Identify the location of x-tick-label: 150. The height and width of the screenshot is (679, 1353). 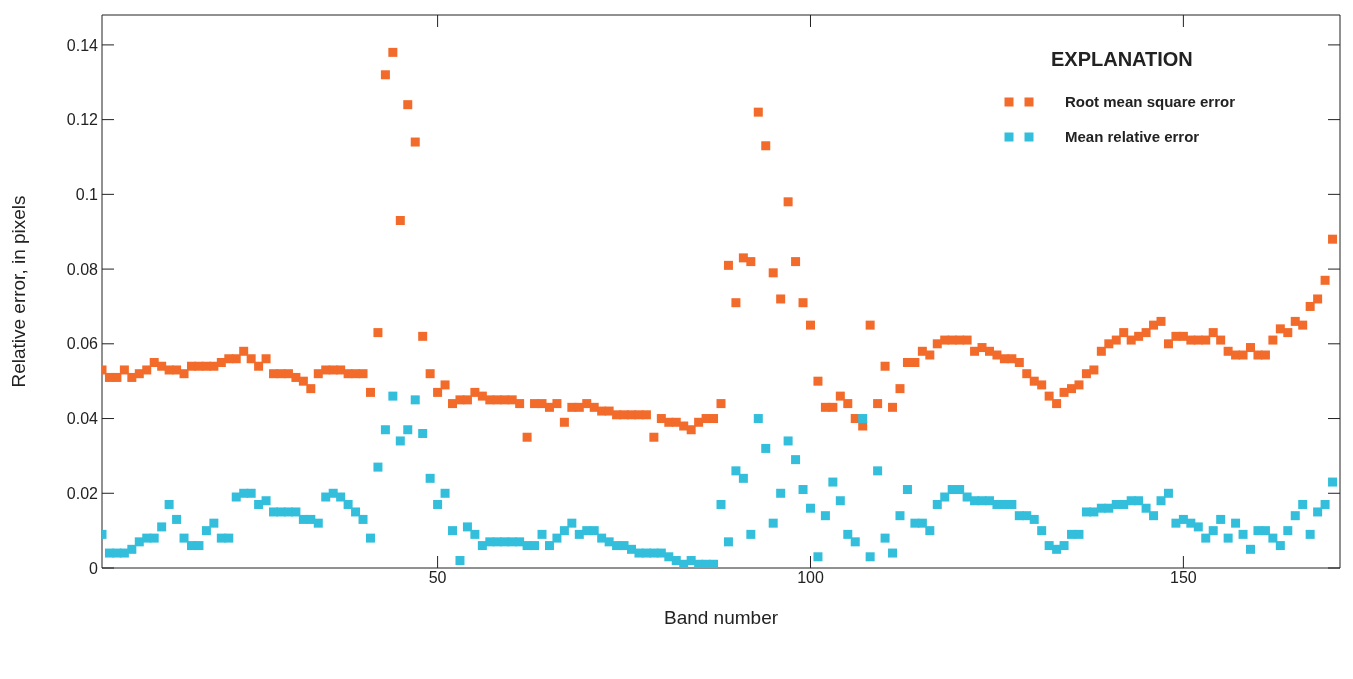
(1183, 578).